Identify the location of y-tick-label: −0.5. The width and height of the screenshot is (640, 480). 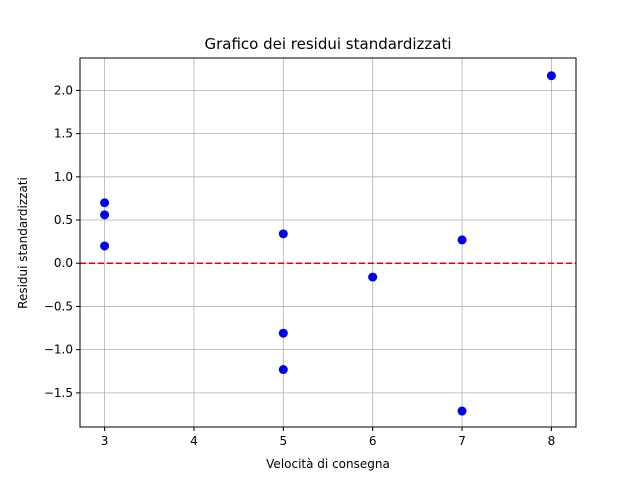
(58, 306).